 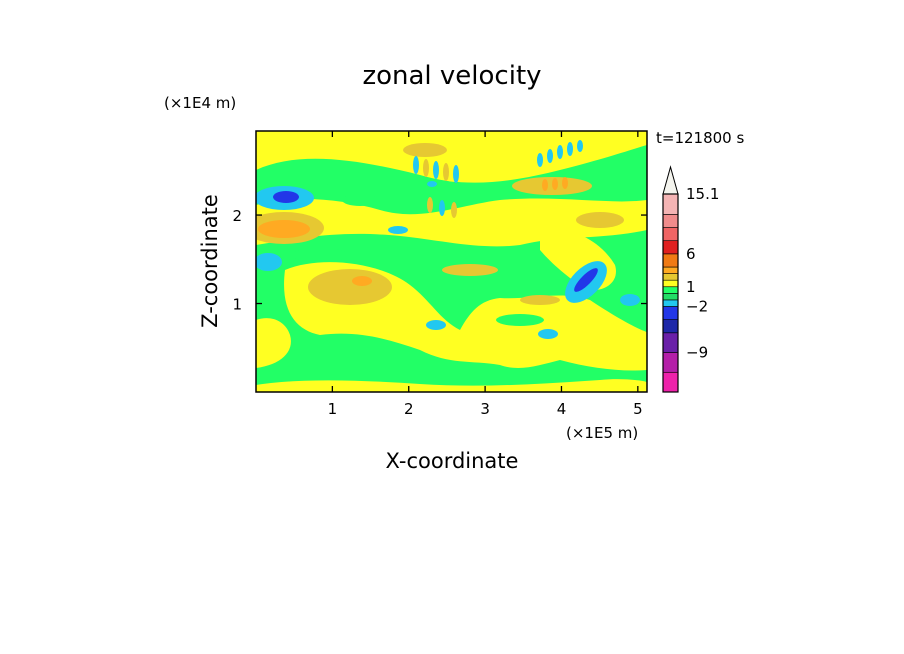 What do you see at coordinates (697, 306) in the screenshot?
I see `colorbar-label: −2` at bounding box center [697, 306].